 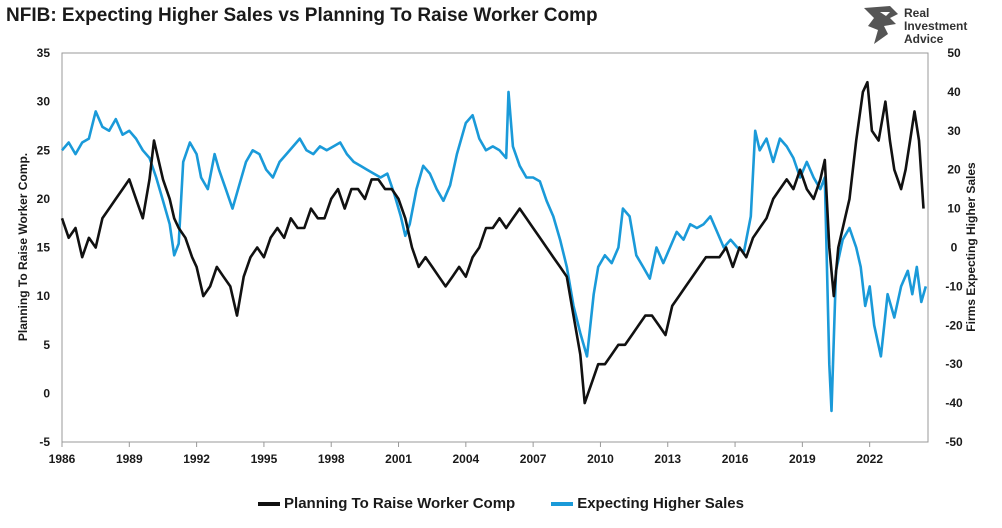 I want to click on right-tick-label-1: -40, so click(x=954, y=403).